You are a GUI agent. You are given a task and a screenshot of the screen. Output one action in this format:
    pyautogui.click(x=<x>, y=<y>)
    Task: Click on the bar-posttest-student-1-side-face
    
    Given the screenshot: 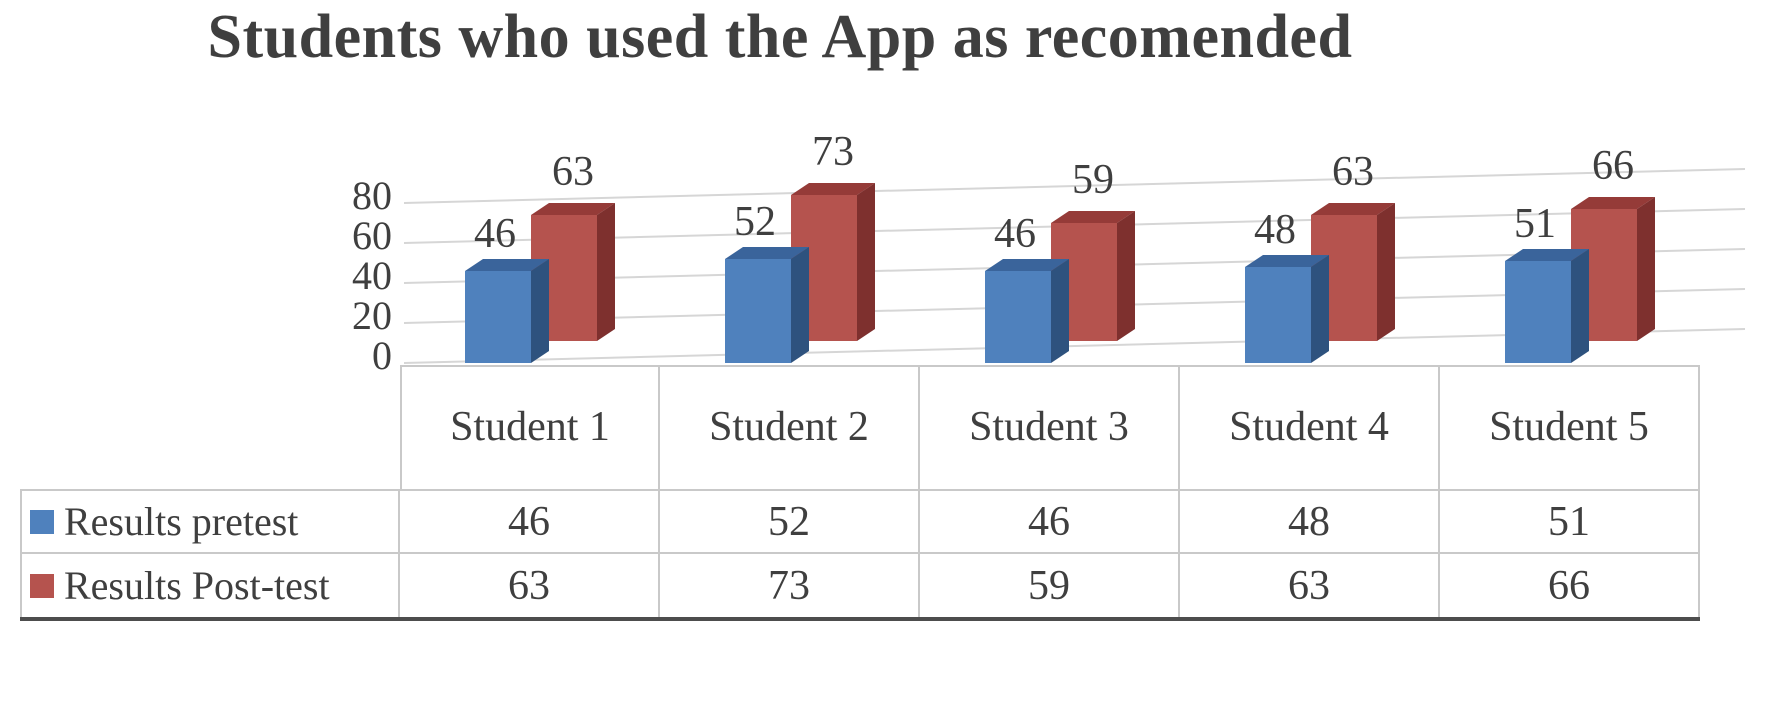 What is the action you would take?
    pyautogui.click(x=606, y=272)
    